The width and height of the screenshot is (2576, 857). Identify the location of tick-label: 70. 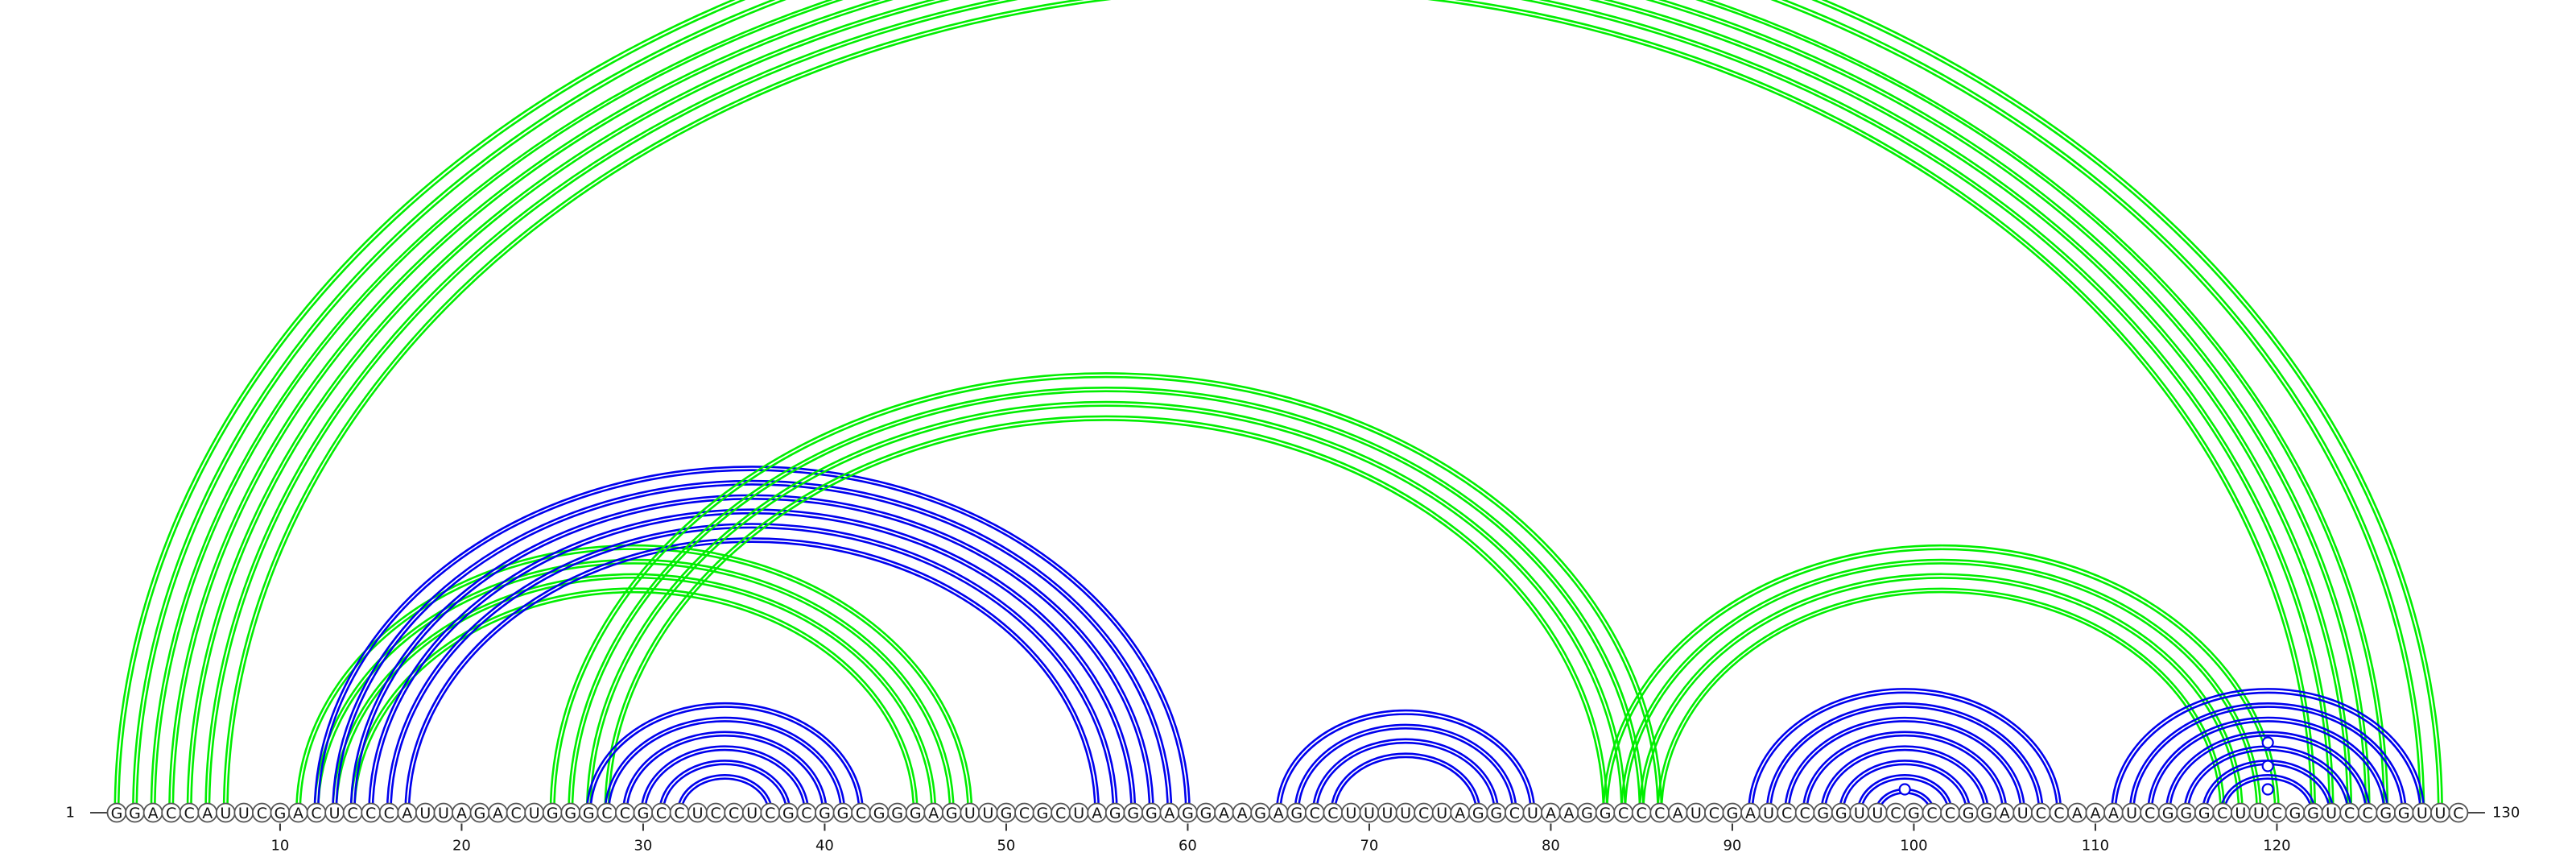
(1369, 846).